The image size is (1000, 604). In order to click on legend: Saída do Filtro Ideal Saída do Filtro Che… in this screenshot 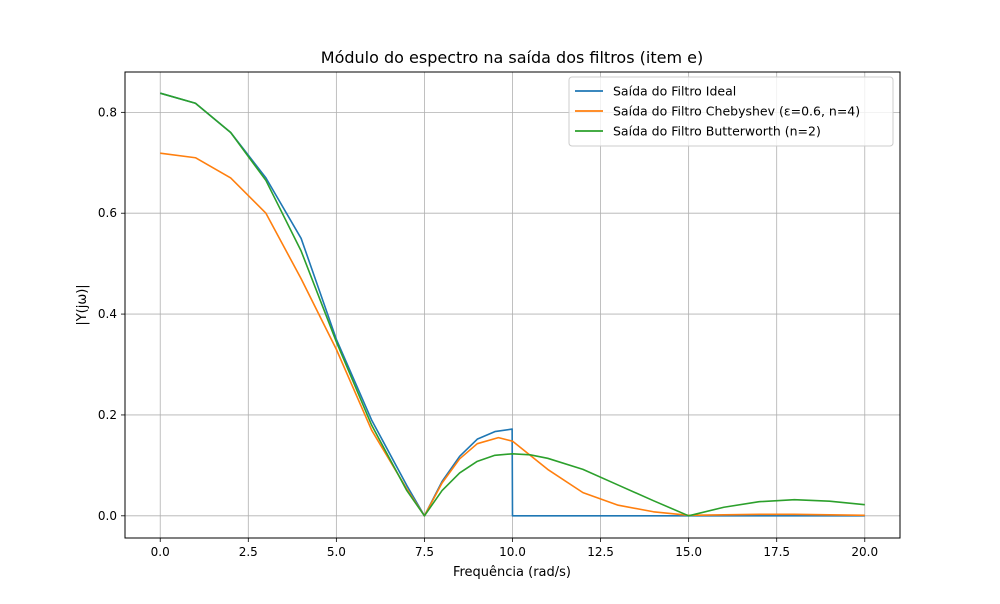, I will do `click(731, 111)`.